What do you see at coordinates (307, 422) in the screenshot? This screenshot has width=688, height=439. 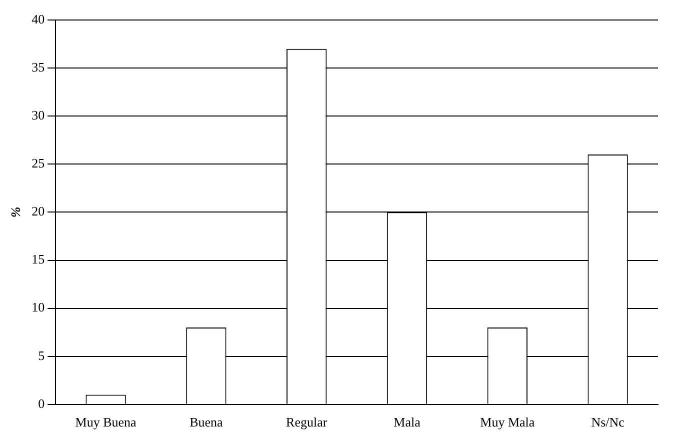 I see `x-tick-label: Regular` at bounding box center [307, 422].